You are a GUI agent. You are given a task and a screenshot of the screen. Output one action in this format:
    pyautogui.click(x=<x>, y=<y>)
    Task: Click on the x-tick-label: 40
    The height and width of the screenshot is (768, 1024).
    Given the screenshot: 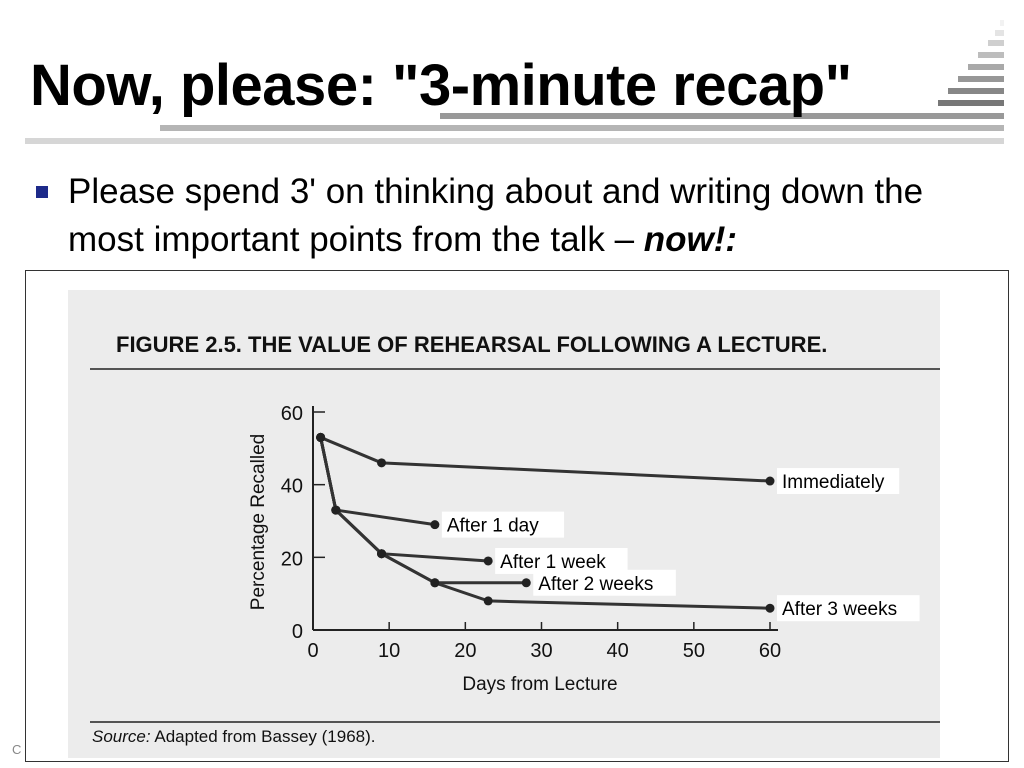 What is the action you would take?
    pyautogui.click(x=618, y=651)
    